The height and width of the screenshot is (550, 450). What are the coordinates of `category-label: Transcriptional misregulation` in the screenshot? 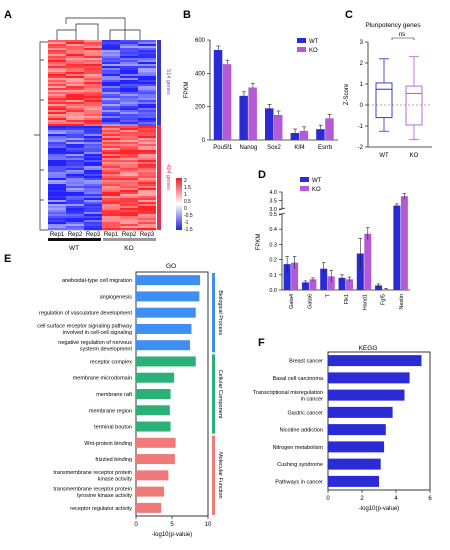 It's located at (288, 393).